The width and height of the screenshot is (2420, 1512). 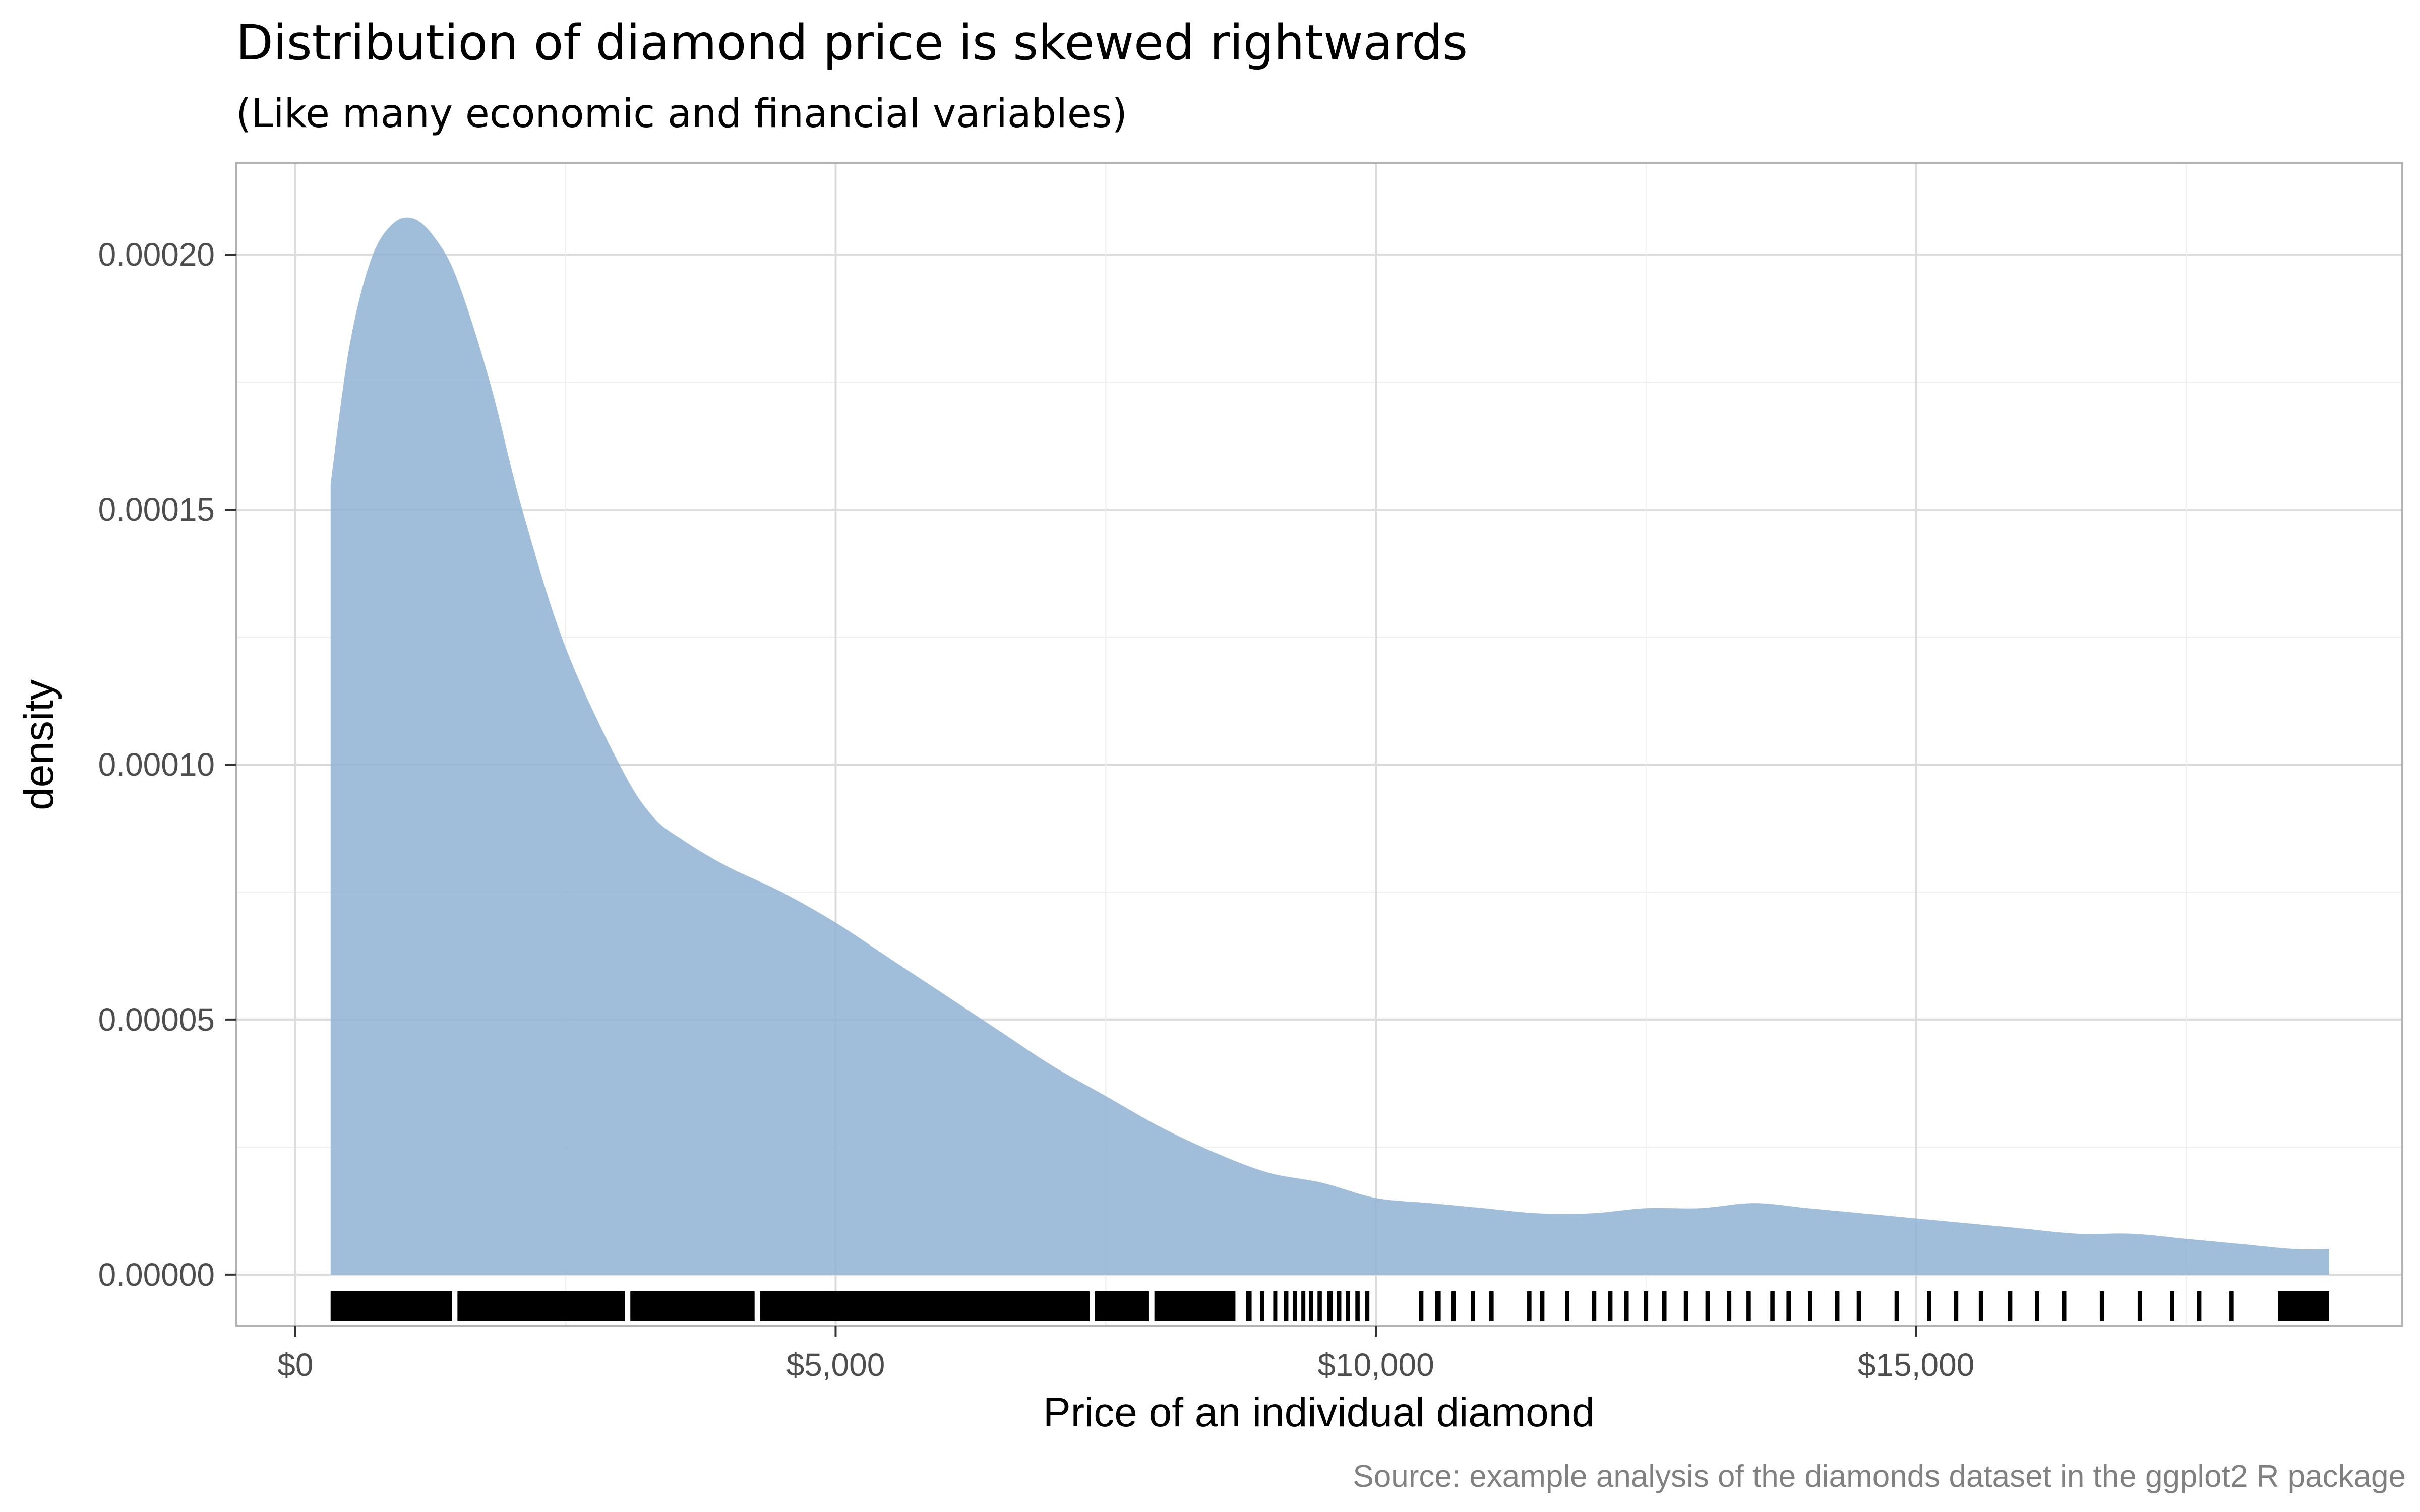 I want to click on x-tick-label: $15,000, so click(x=1916, y=1365).